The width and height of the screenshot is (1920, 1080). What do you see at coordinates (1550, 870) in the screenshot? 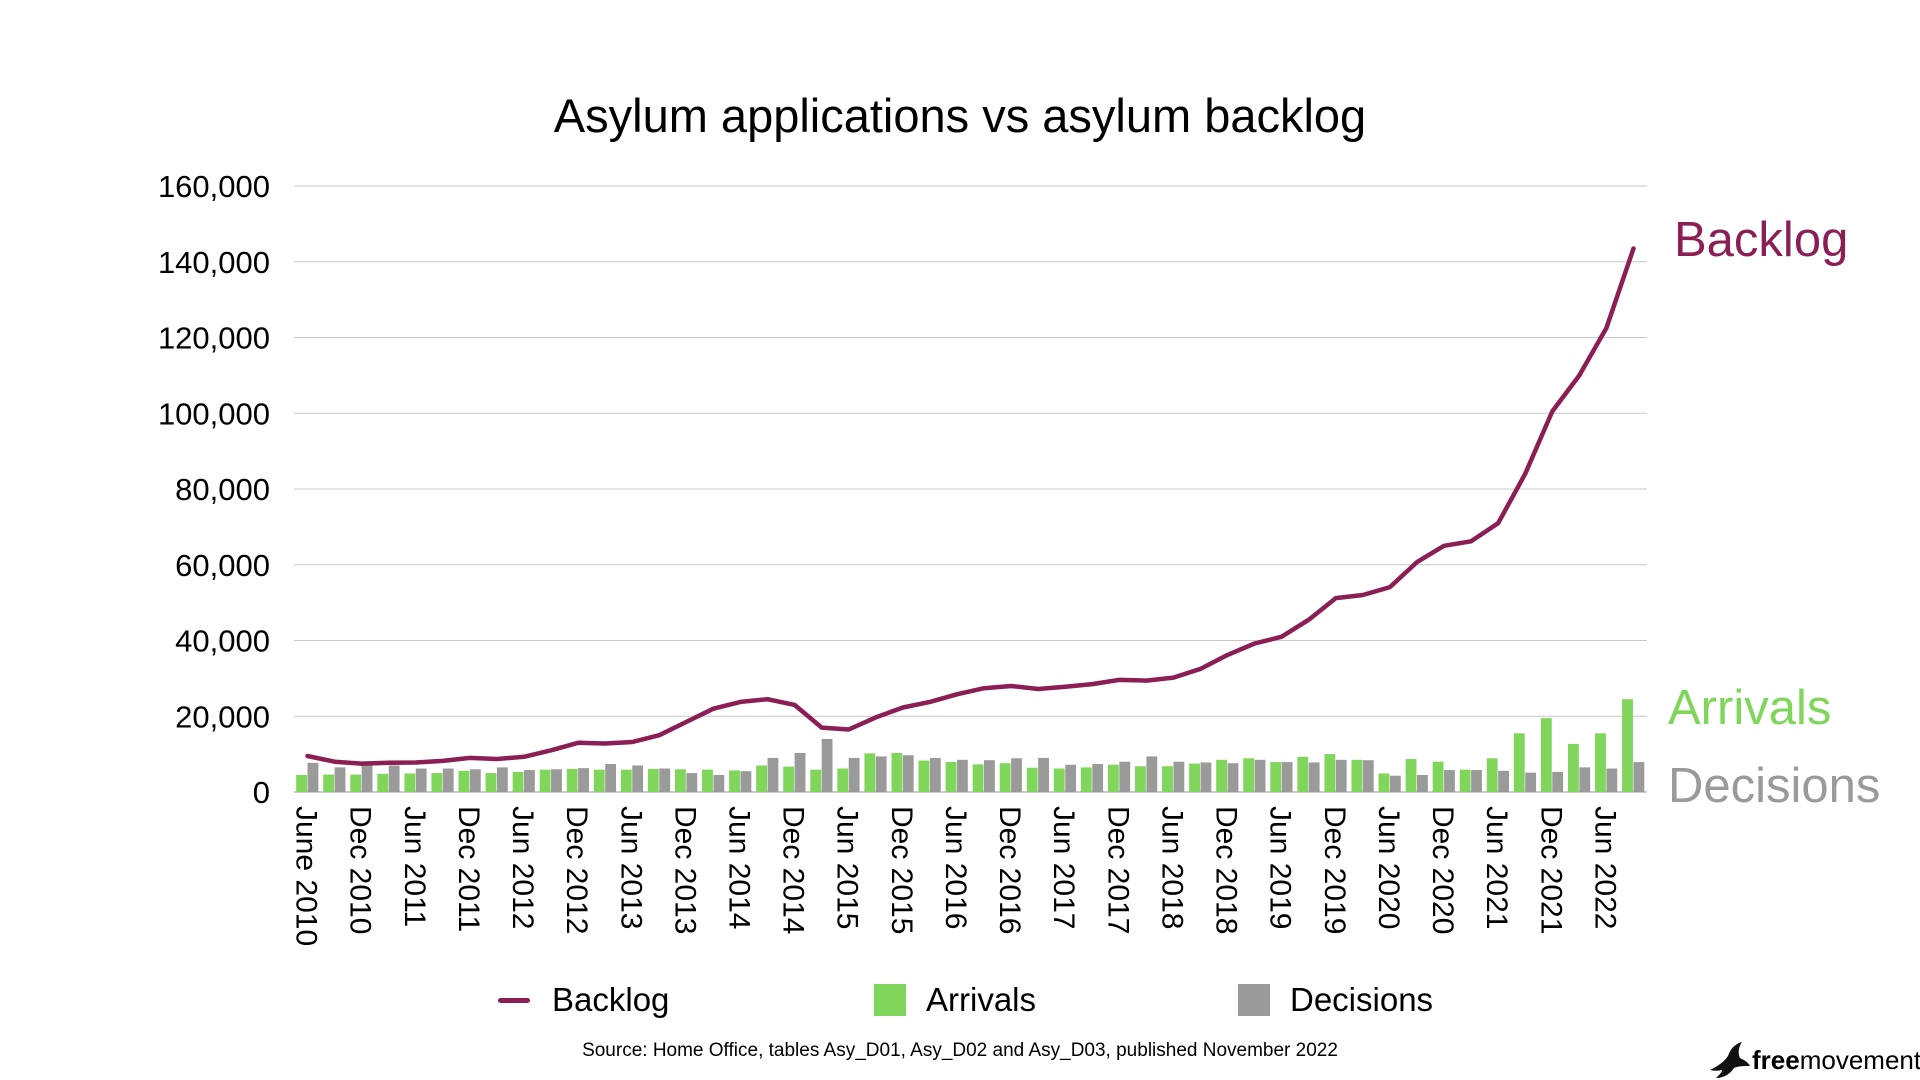
I see `x-tick-label: Dec 2021` at bounding box center [1550, 870].